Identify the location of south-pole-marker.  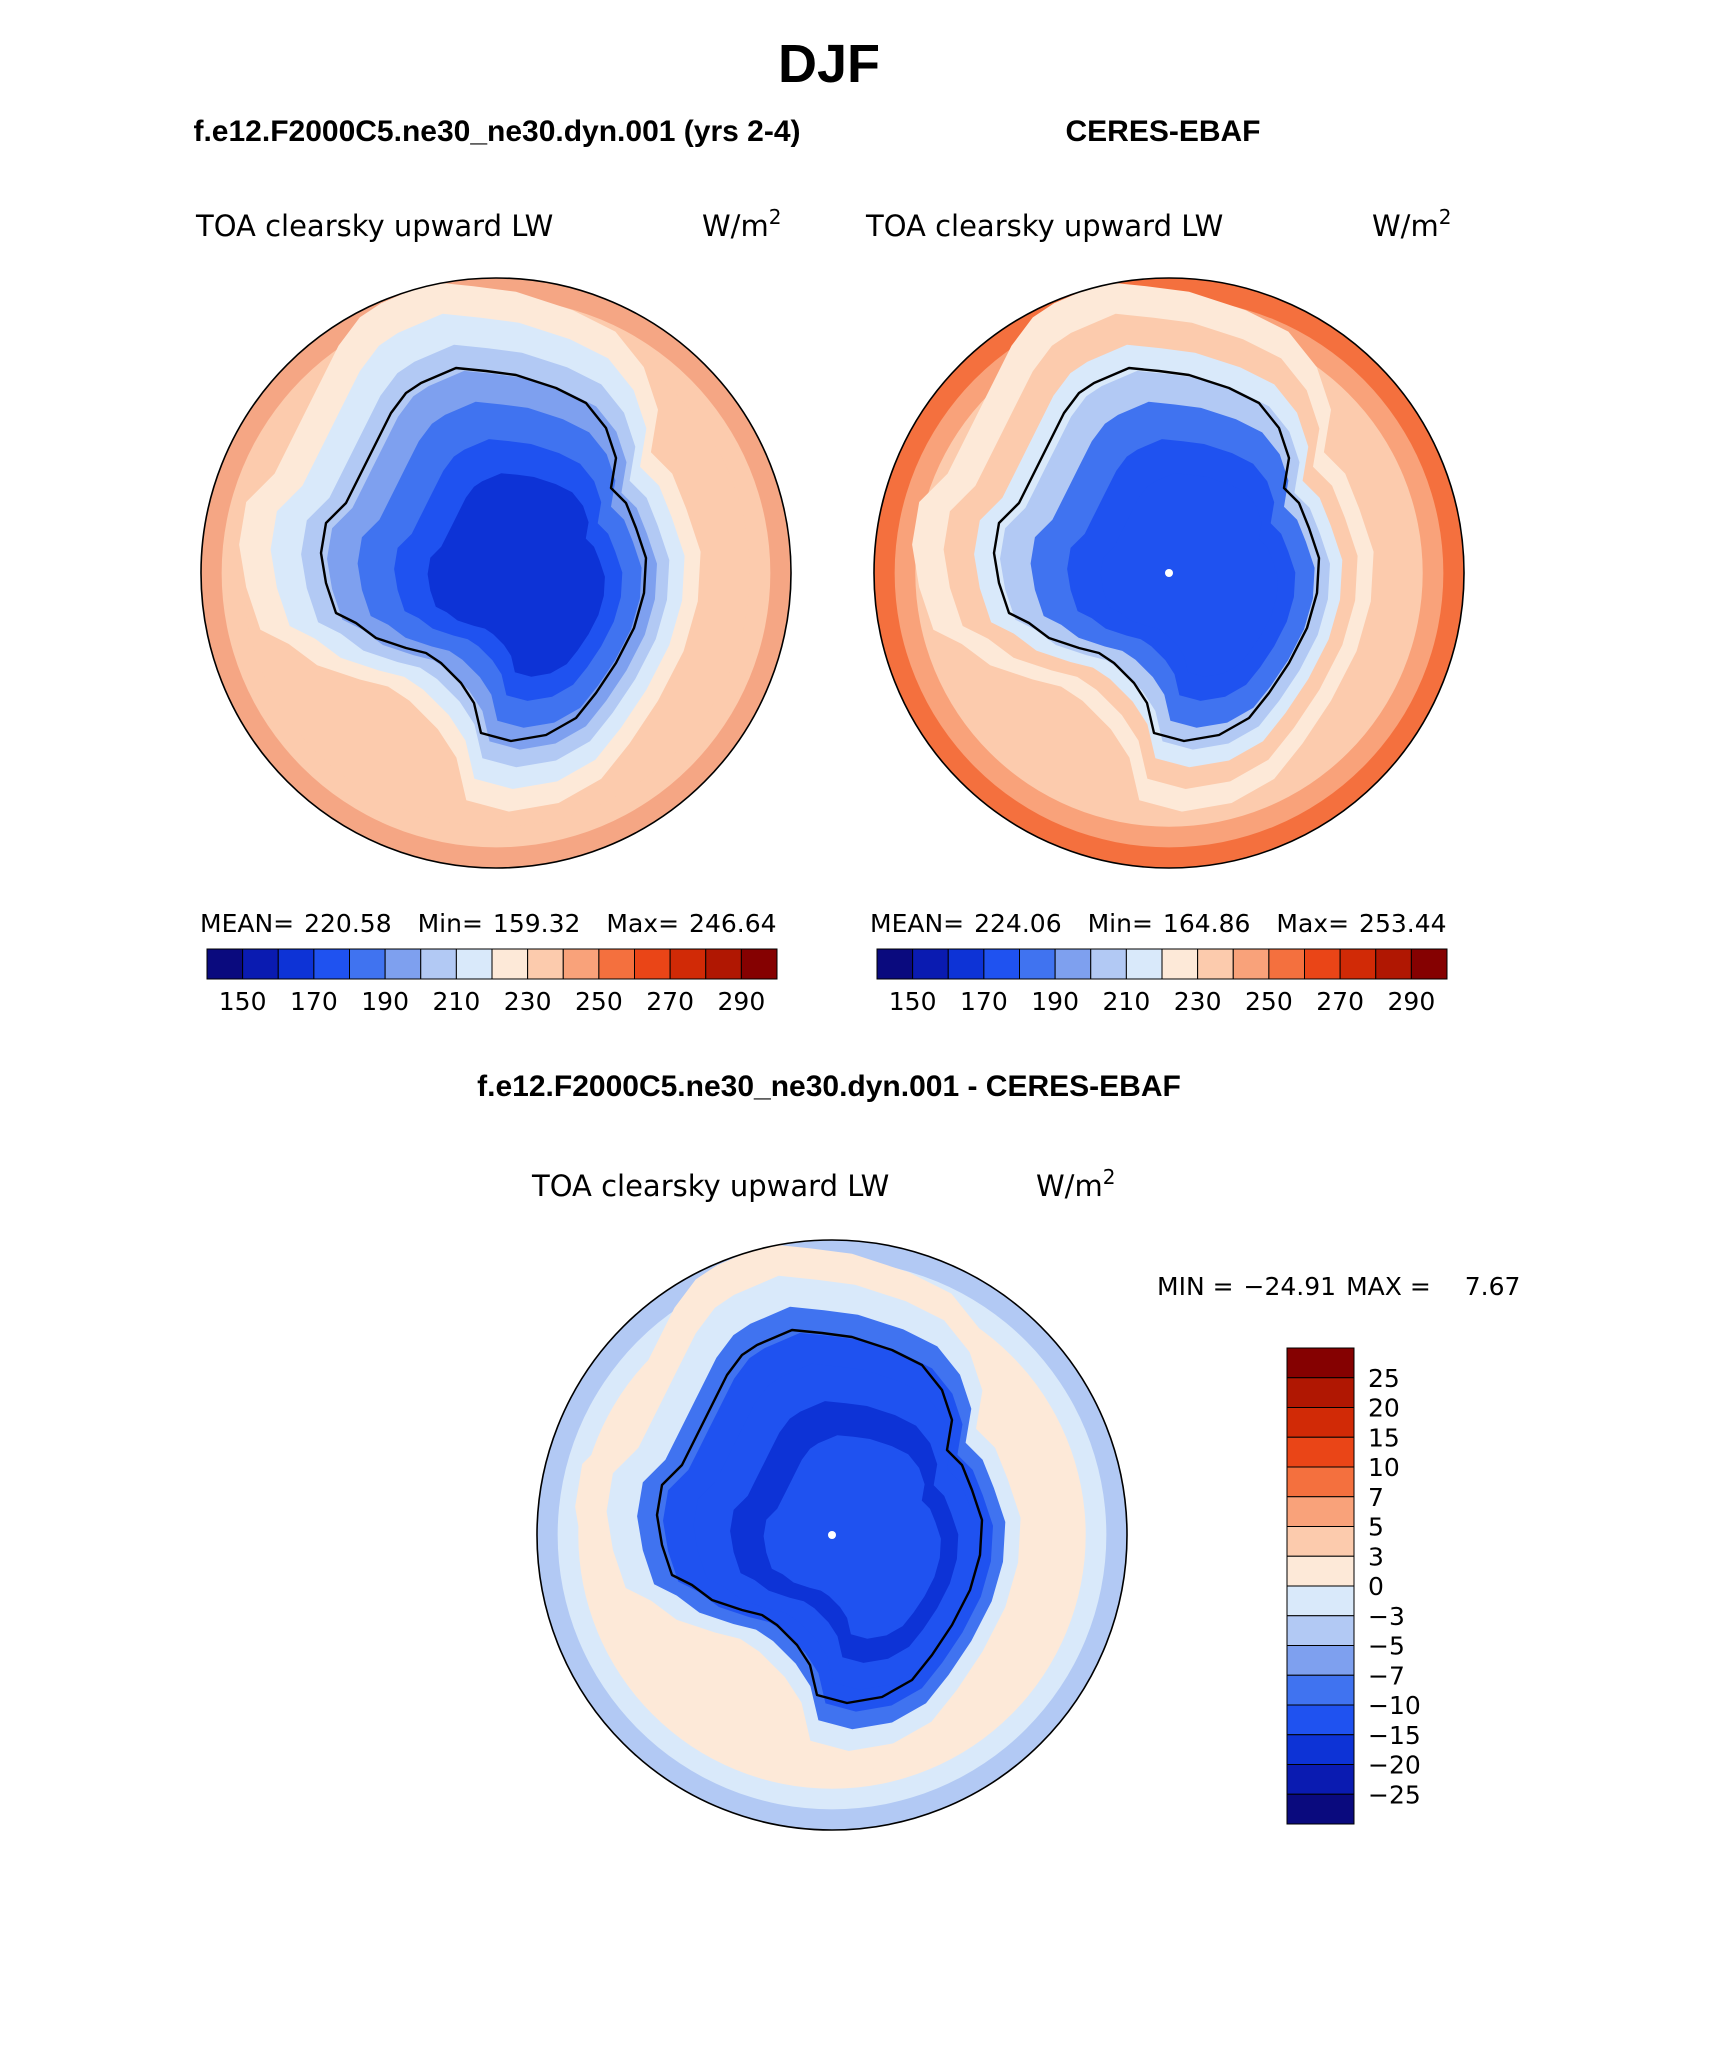
(832, 1535).